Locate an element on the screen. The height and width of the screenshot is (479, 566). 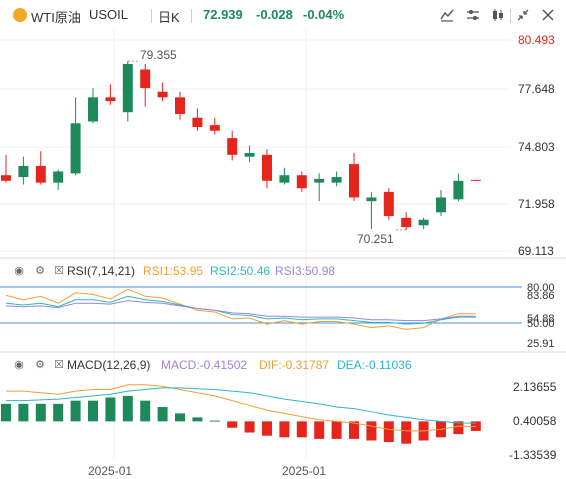
rsi-lines is located at coordinates (261, 308).